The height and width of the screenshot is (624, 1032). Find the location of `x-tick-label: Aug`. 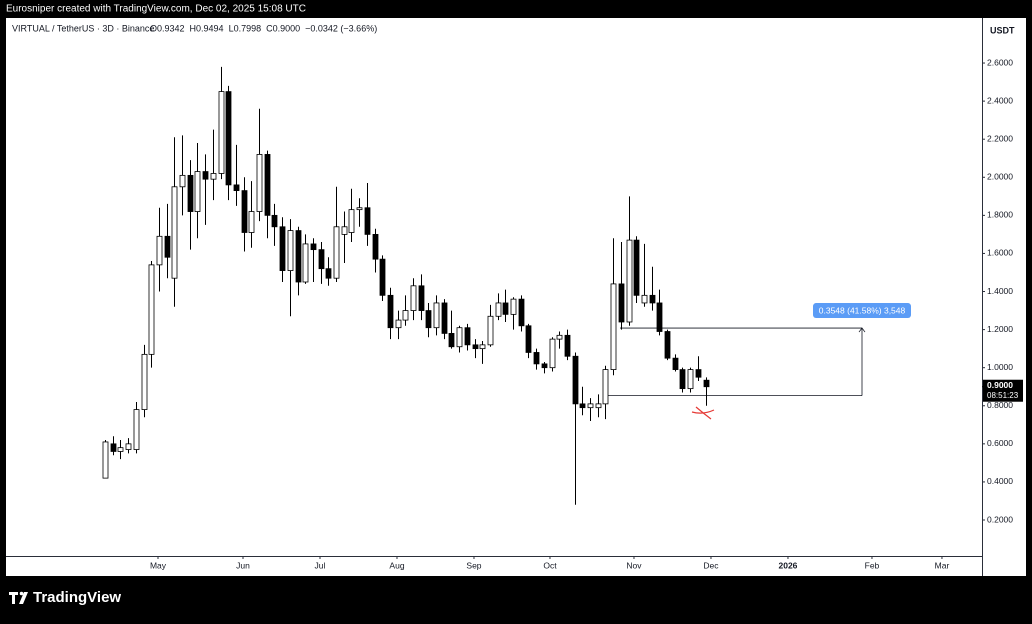

x-tick-label: Aug is located at coordinates (396, 565).